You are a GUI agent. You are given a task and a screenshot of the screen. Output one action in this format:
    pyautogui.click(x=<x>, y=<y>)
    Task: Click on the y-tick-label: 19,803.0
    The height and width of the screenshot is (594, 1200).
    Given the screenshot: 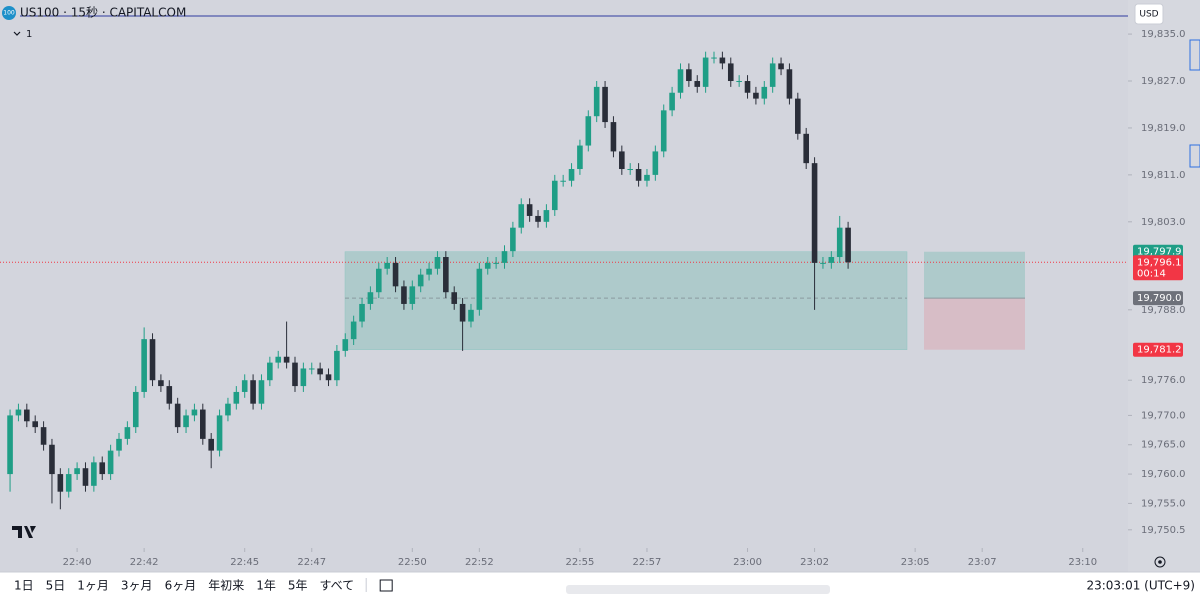 What is the action you would take?
    pyautogui.click(x=1163, y=222)
    